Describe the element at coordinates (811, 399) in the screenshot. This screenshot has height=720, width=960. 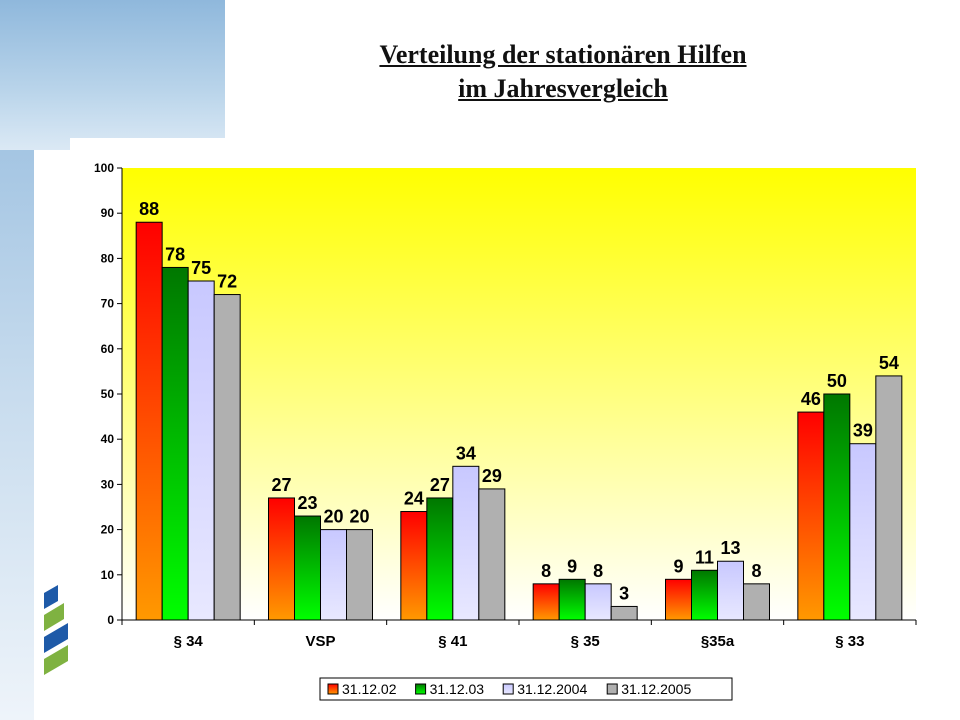
I see `data-label: 46` at that location.